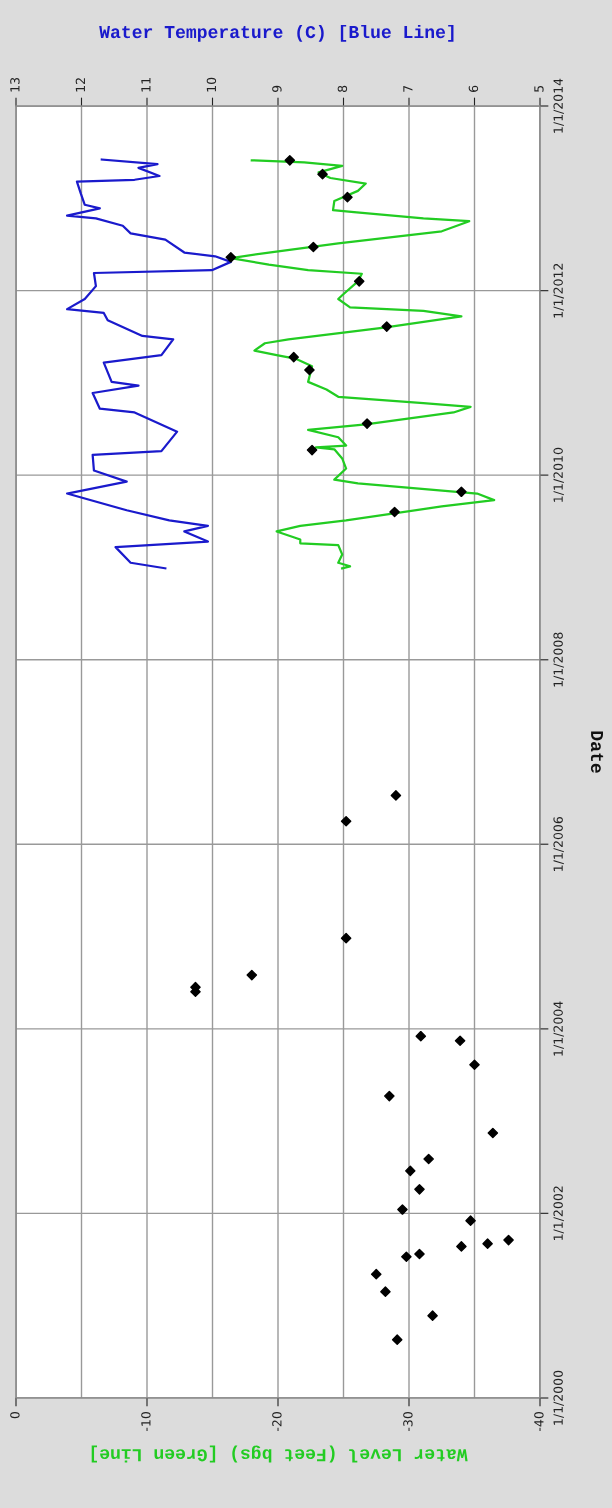 This screenshot has height=1508, width=612. I want to click on x2-tick-label: 9, so click(277, 89).